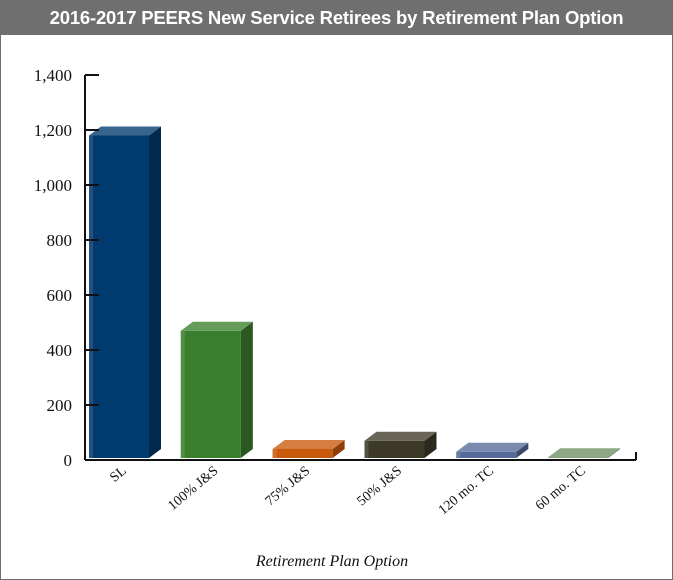 The height and width of the screenshot is (580, 673). I want to click on y-tick-label: 800, so click(60, 240).